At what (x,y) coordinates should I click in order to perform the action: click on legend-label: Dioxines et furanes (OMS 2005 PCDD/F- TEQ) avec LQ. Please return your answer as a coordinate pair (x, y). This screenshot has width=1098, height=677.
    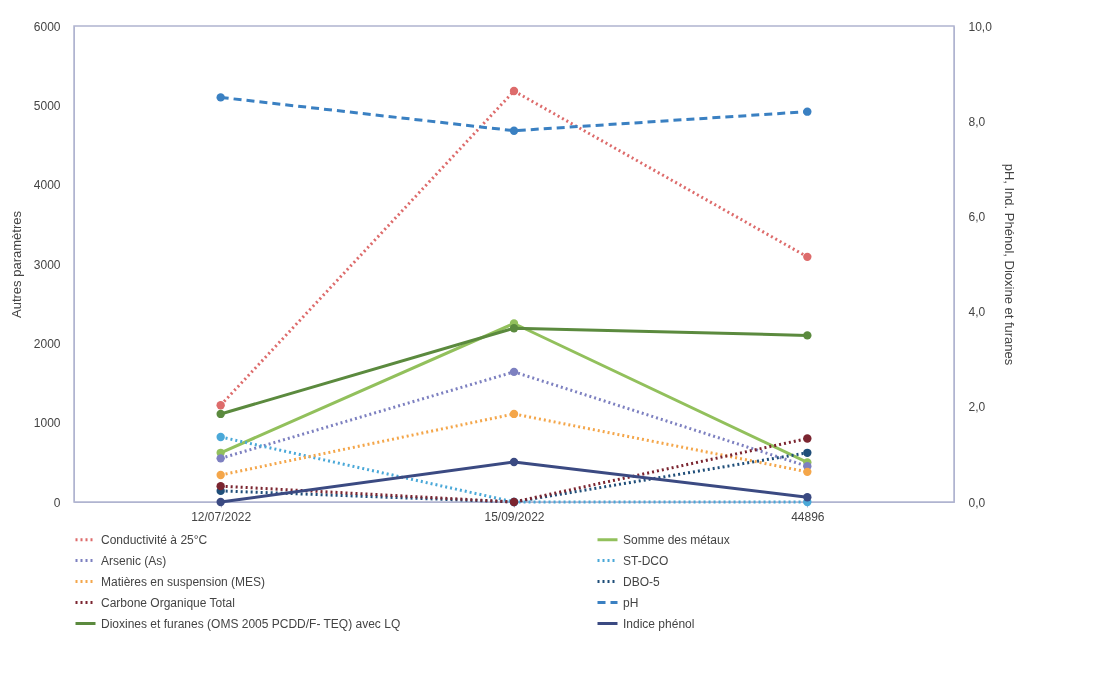
    Looking at the image, I should click on (251, 623).